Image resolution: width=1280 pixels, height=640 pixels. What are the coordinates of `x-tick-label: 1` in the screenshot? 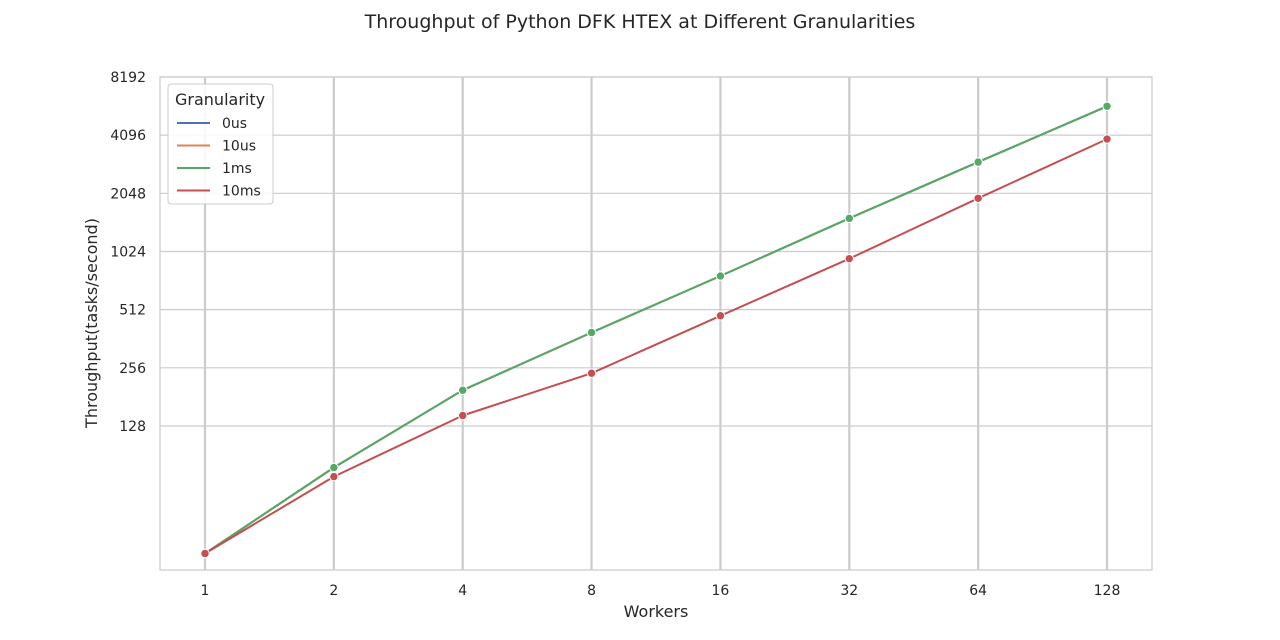 It's located at (205, 591).